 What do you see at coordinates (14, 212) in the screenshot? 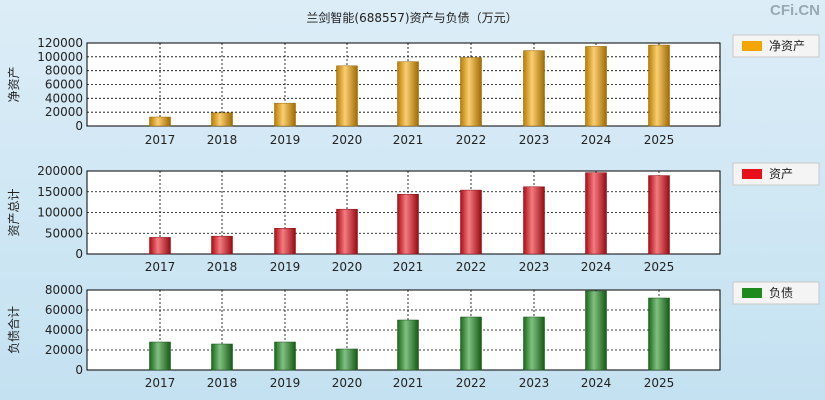
I see `y-axis-label: 资产总计` at bounding box center [14, 212].